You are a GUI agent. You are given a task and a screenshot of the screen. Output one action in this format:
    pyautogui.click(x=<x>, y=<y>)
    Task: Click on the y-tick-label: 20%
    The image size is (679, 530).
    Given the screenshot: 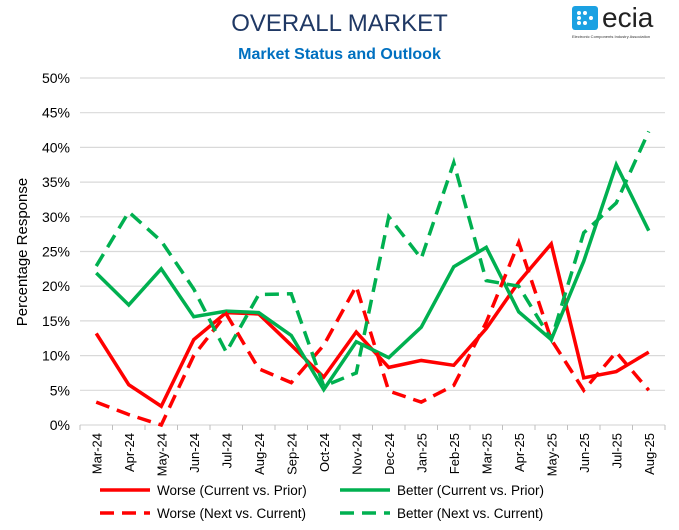 What is the action you would take?
    pyautogui.click(x=56, y=286)
    